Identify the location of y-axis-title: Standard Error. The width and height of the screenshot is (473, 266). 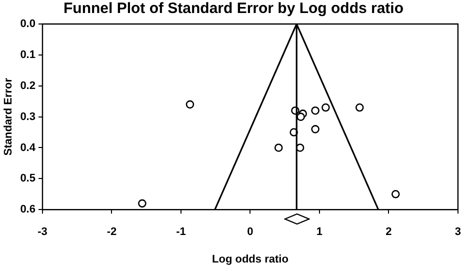
(8, 116).